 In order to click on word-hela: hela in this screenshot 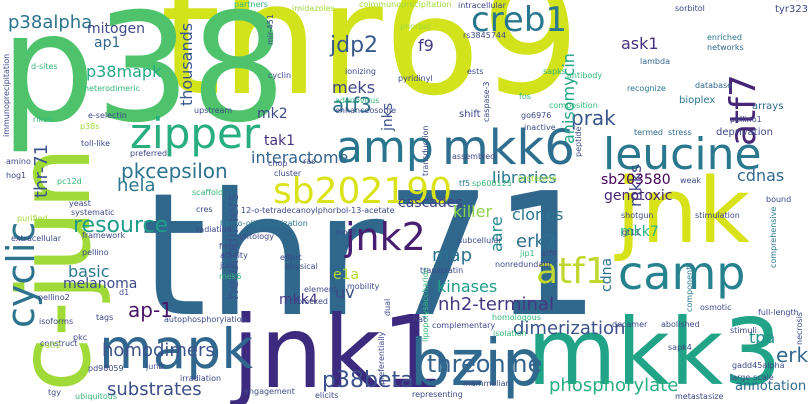, I will do `click(136, 185)`.